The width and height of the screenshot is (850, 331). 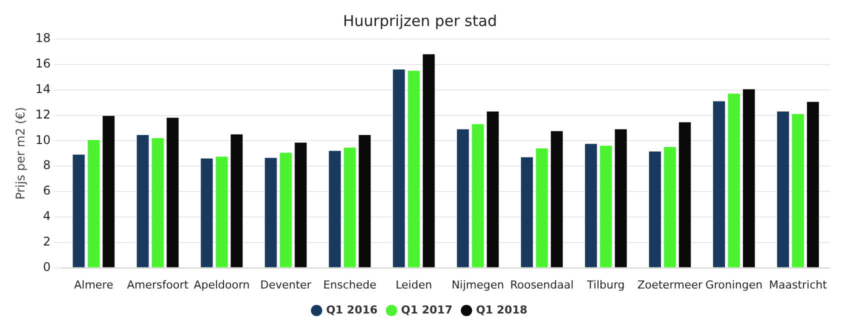 I want to click on legend-label: Q1 2016, so click(x=352, y=309).